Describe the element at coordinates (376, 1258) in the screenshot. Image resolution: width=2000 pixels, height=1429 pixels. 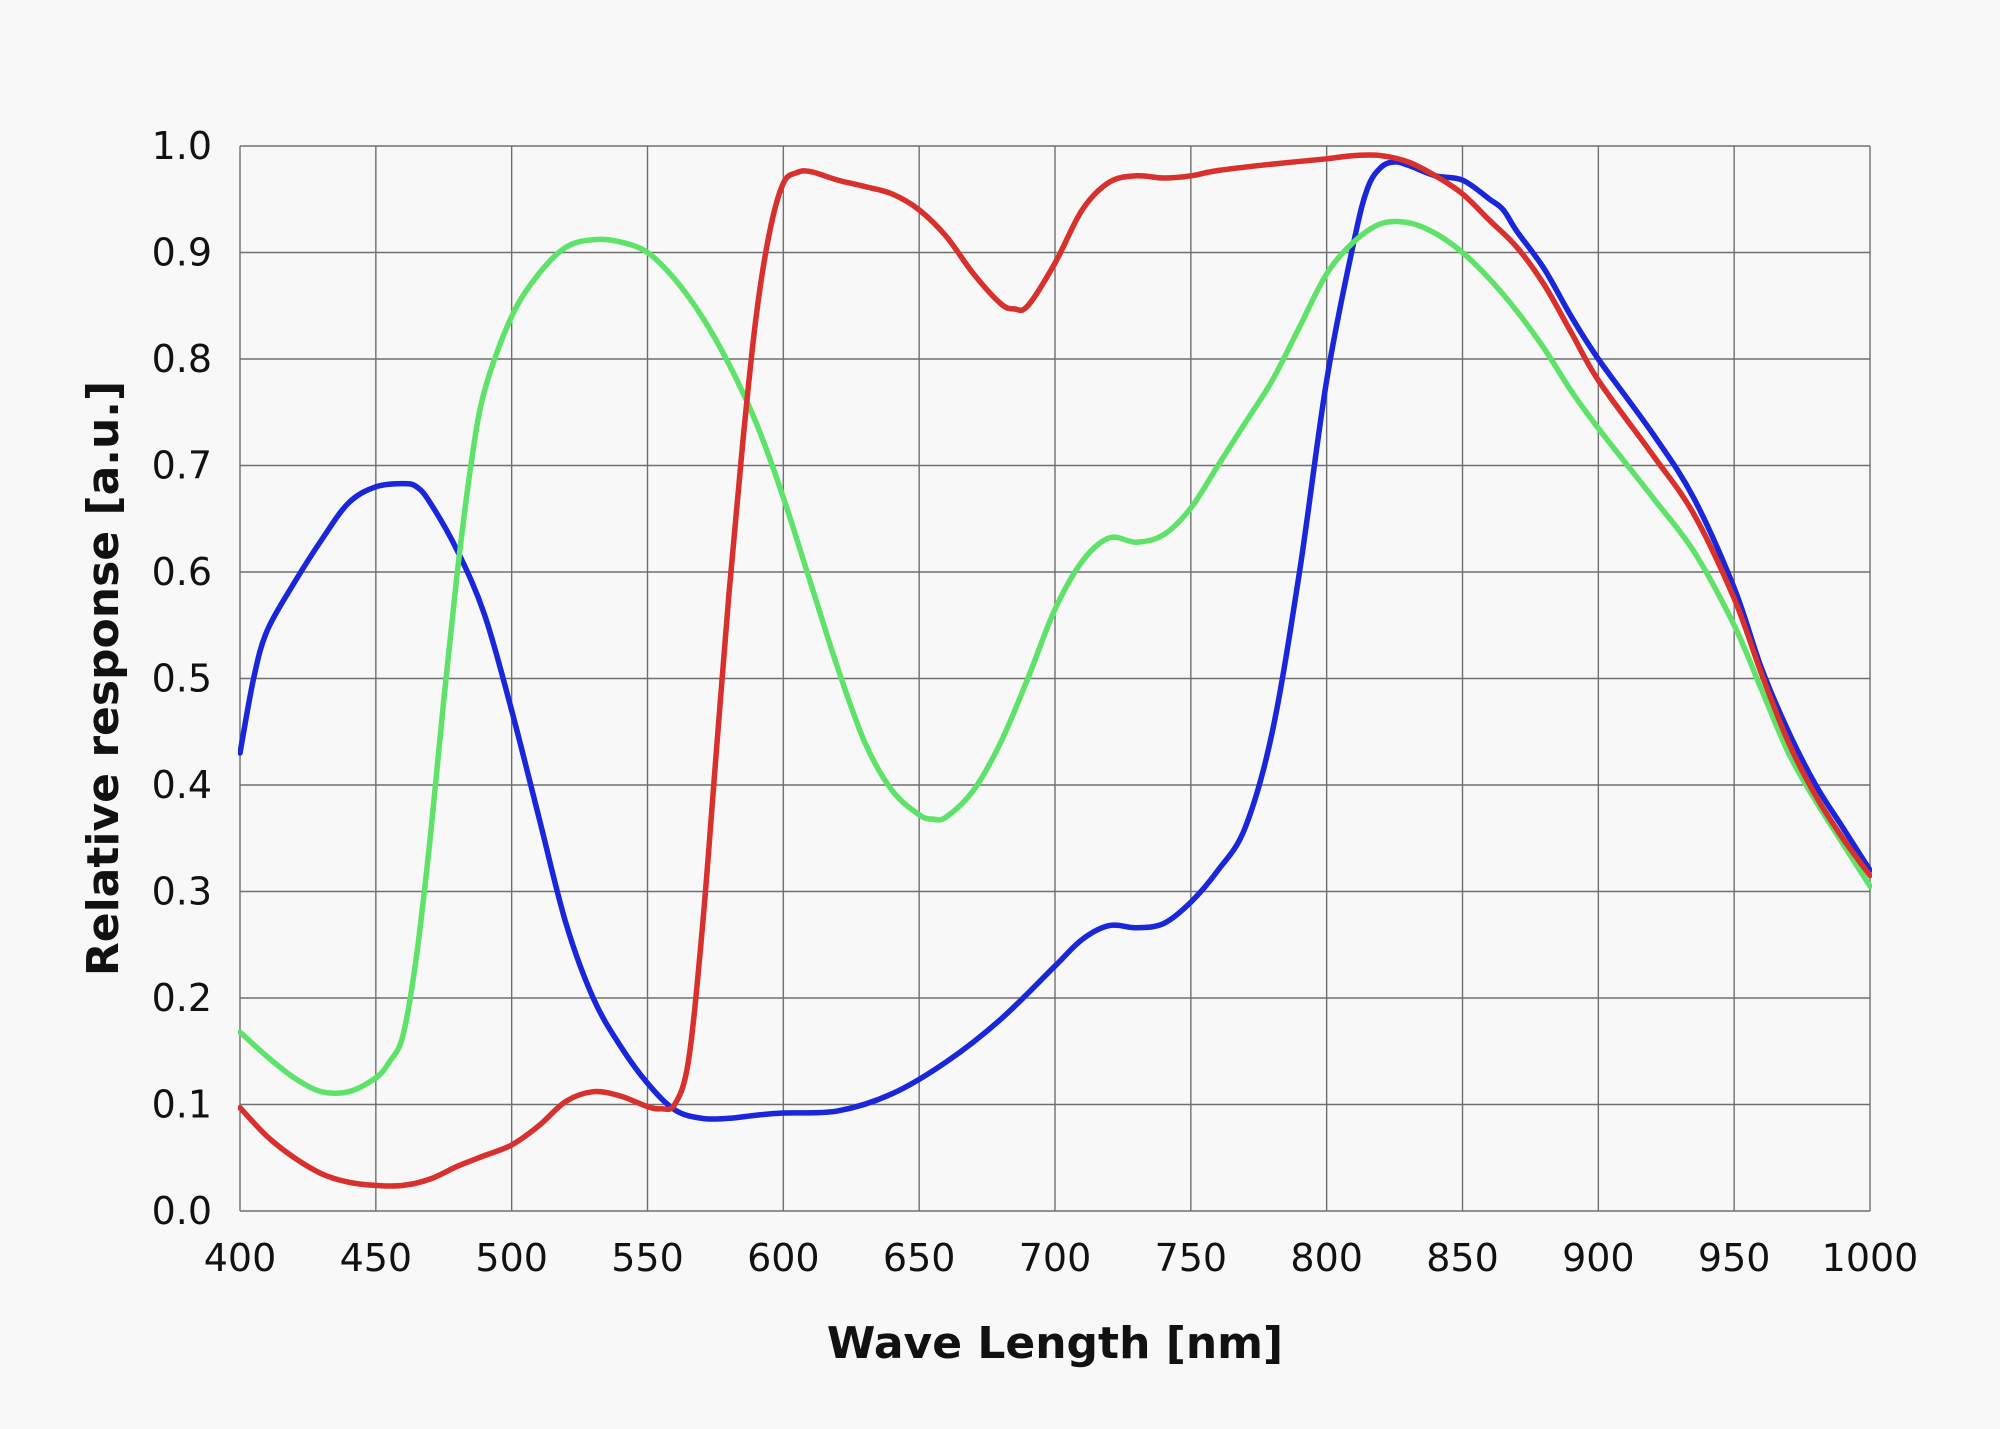
I see `x-tick-label: 450` at that location.